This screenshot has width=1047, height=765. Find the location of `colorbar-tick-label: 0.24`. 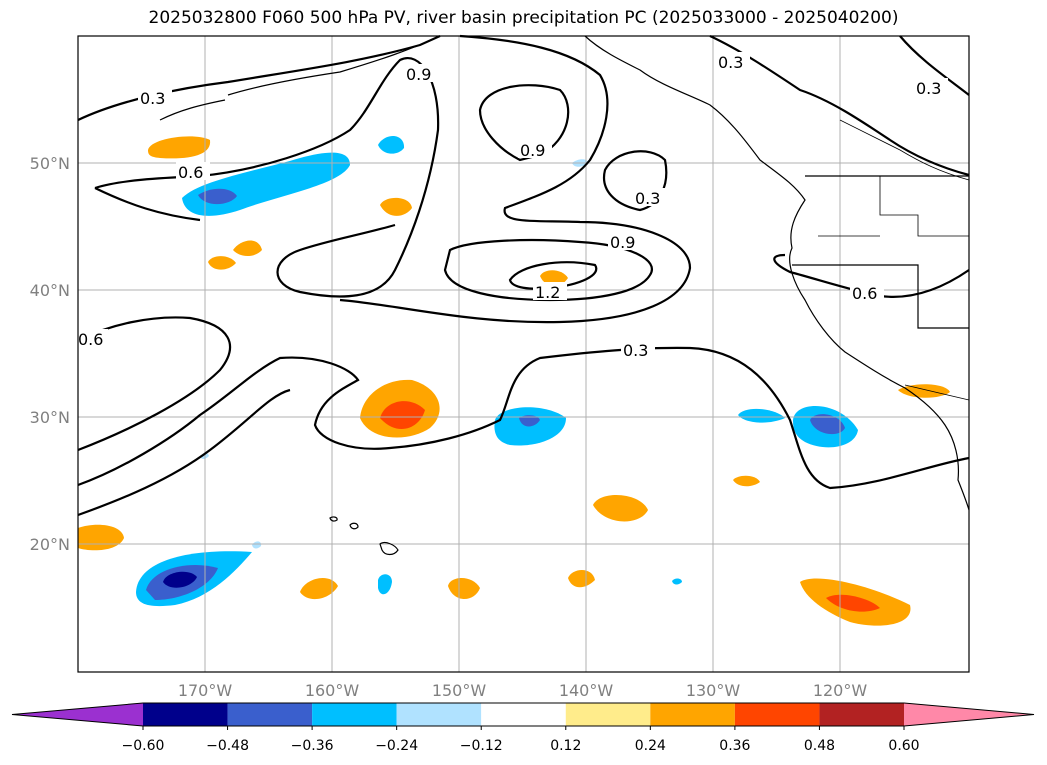

colorbar-tick-label: 0.24 is located at coordinates (650, 746).